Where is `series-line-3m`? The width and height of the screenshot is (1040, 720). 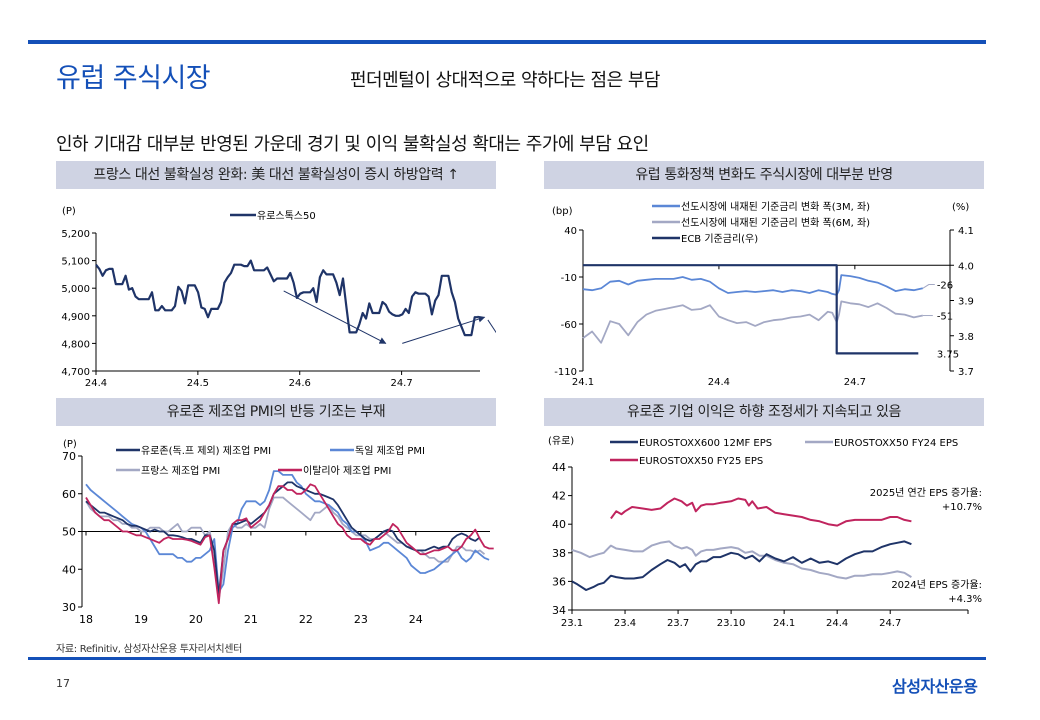 series-line-3m is located at coordinates (752, 285).